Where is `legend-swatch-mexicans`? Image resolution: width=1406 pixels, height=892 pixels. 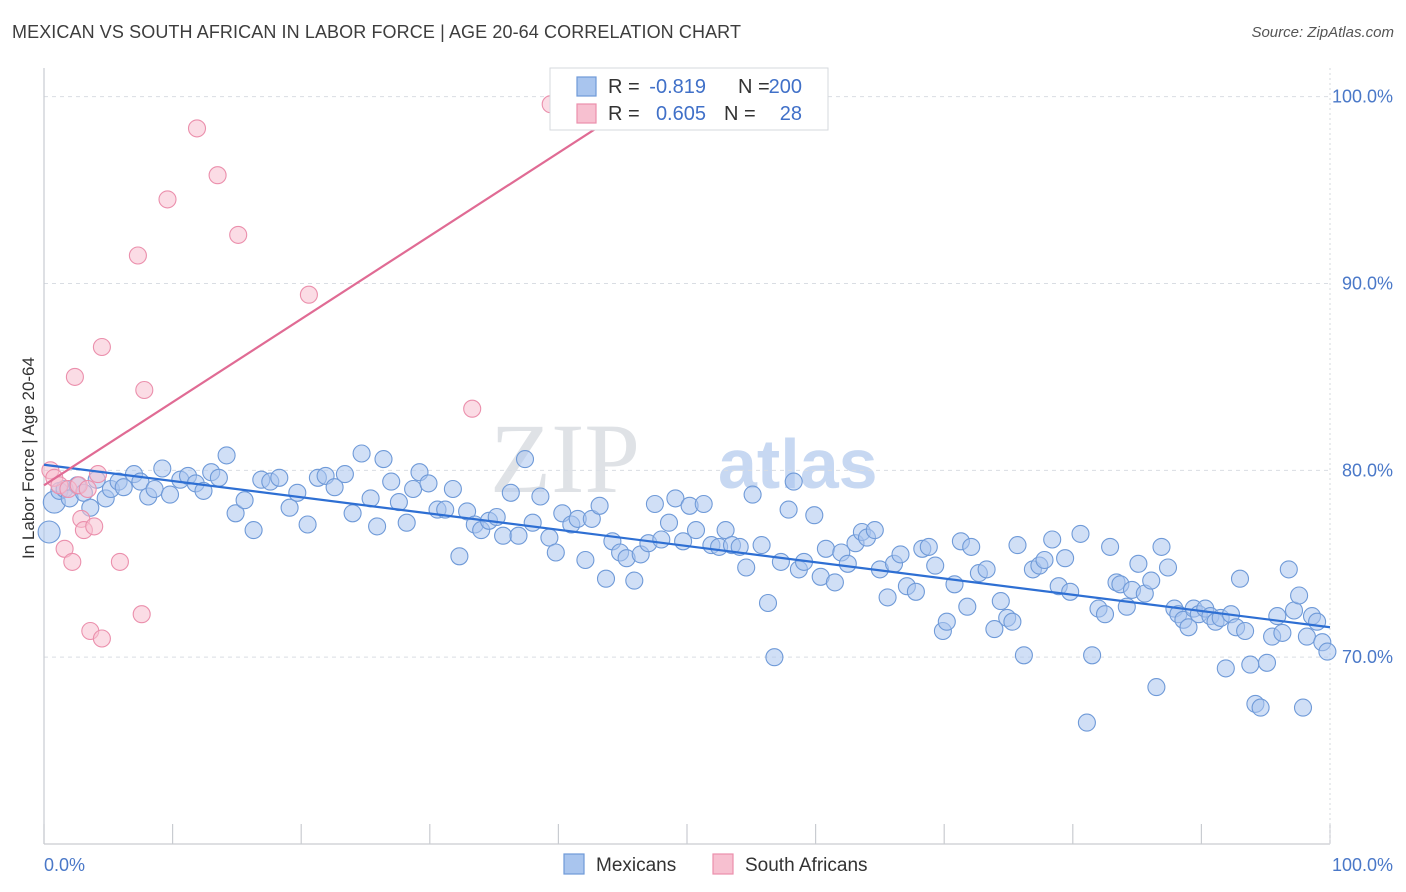
legend-swatch-mexicans is located at coordinates (586, 86).